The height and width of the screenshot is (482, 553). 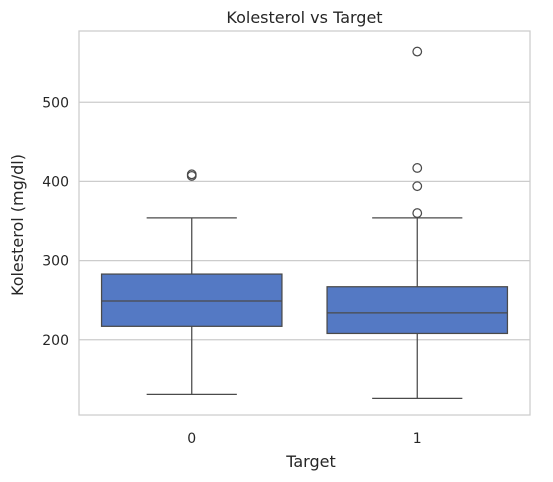 What do you see at coordinates (191, 439) in the screenshot?
I see `x-tick-label-0: 0` at bounding box center [191, 439].